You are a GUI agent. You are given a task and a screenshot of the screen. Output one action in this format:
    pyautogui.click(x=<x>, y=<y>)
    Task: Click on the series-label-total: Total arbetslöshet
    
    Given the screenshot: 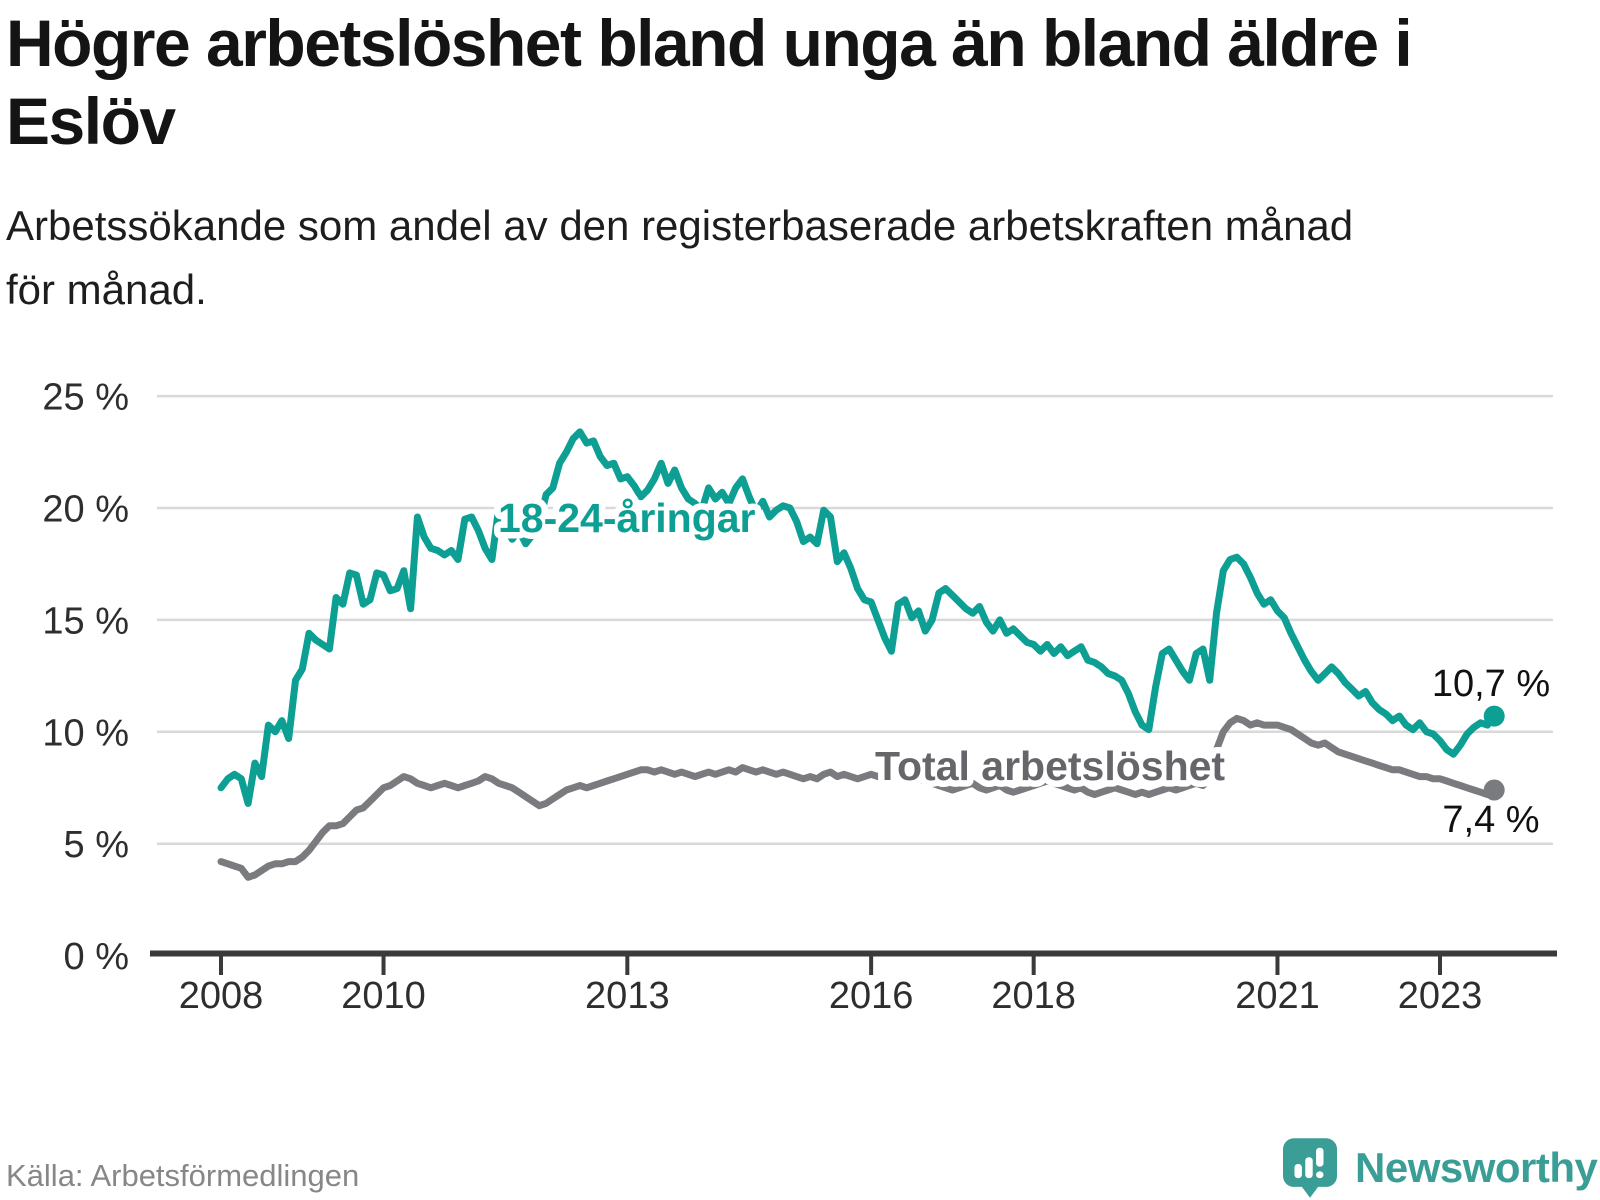 What is the action you would take?
    pyautogui.click(x=1050, y=766)
    